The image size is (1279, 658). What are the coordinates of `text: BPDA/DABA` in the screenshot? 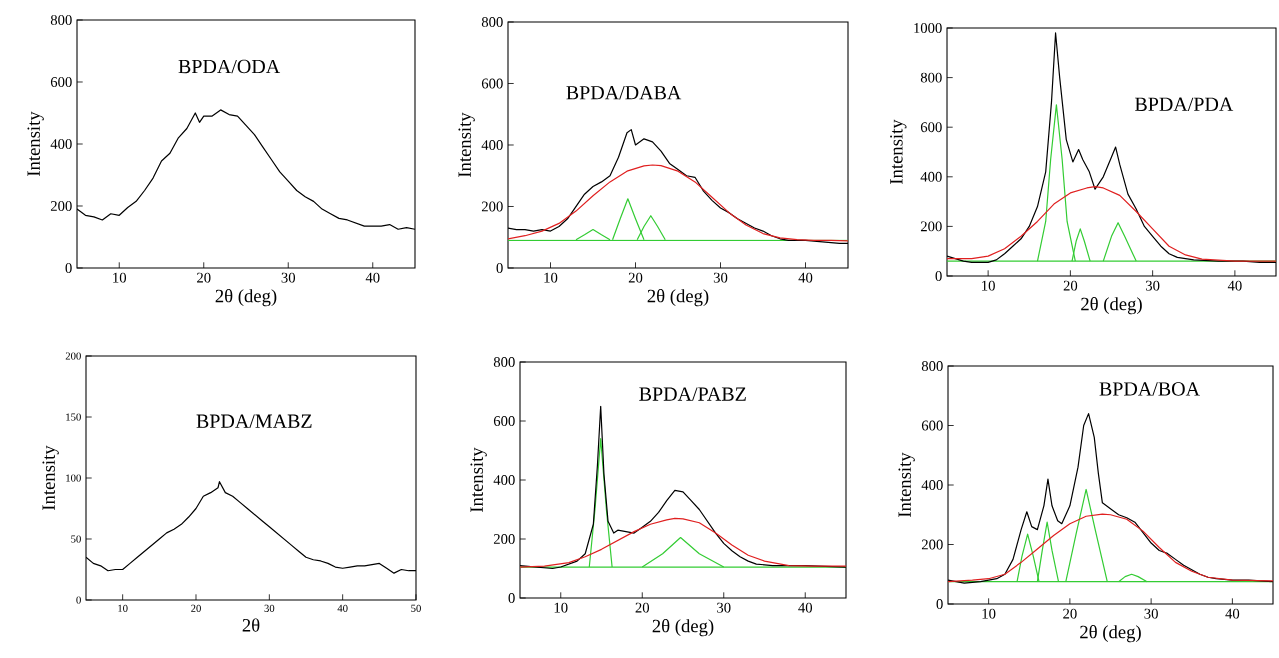 It's located at (624, 93).